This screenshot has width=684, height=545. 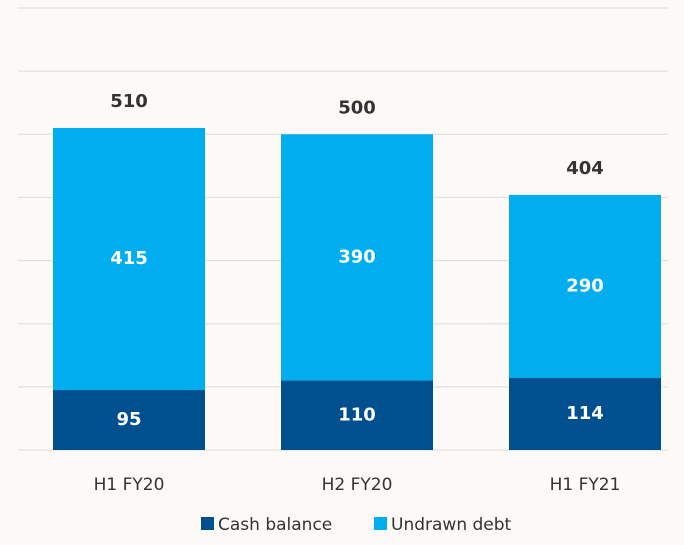 I want to click on legend-label: Cash balance, so click(x=275, y=525).